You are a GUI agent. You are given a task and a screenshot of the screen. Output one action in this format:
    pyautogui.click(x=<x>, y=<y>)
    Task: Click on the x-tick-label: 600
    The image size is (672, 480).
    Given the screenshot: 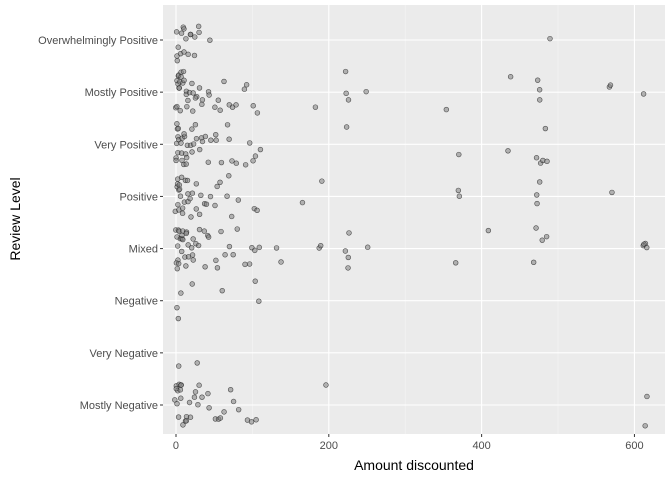 What is the action you would take?
    pyautogui.click(x=634, y=446)
    